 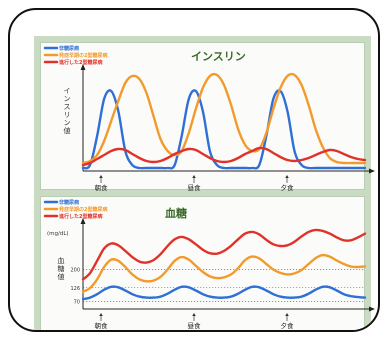 What do you see at coordinates (75, 289) in the screenshot?
I see `y-tick-label: 126` at bounding box center [75, 289].